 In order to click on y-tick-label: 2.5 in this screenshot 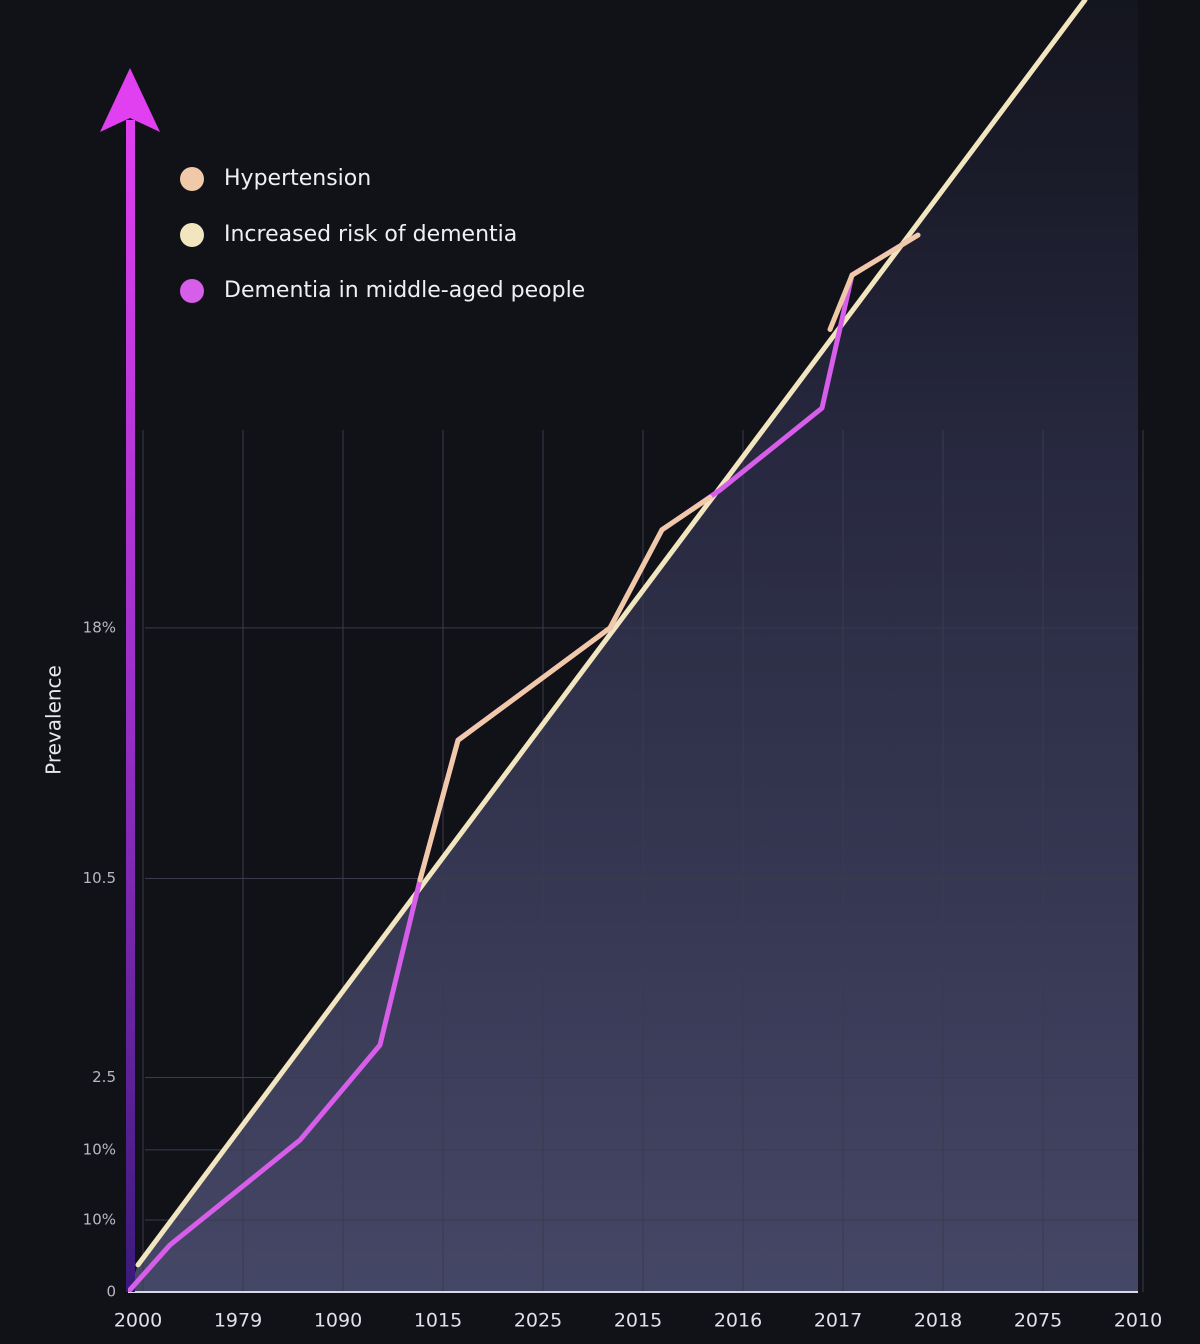, I will do `click(104, 1077)`.